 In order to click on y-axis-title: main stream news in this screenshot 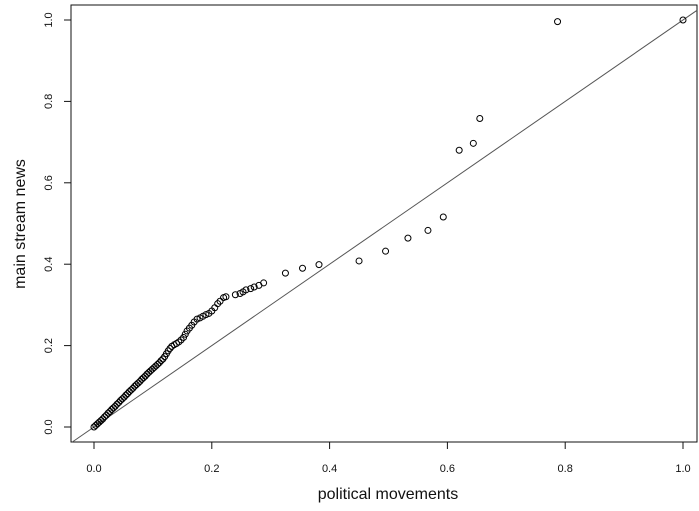, I will do `click(20, 224)`.